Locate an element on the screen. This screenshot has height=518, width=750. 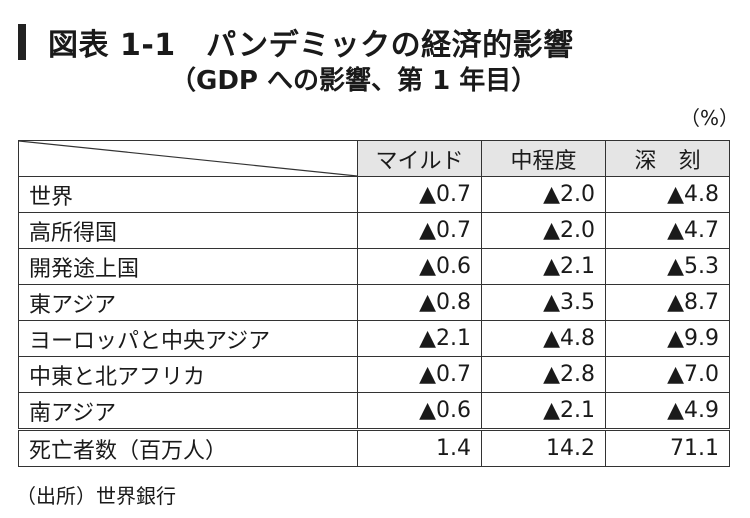
cell-severe: ▲4.9 is located at coordinates (667, 411).